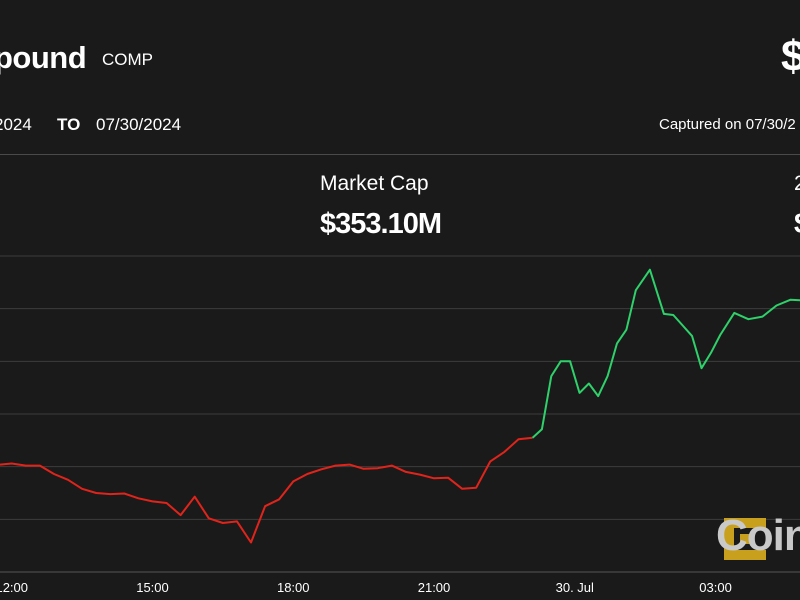 This screenshot has width=800, height=600. I want to click on captured-timestamp: Captured on 07/30/2, so click(727, 124).